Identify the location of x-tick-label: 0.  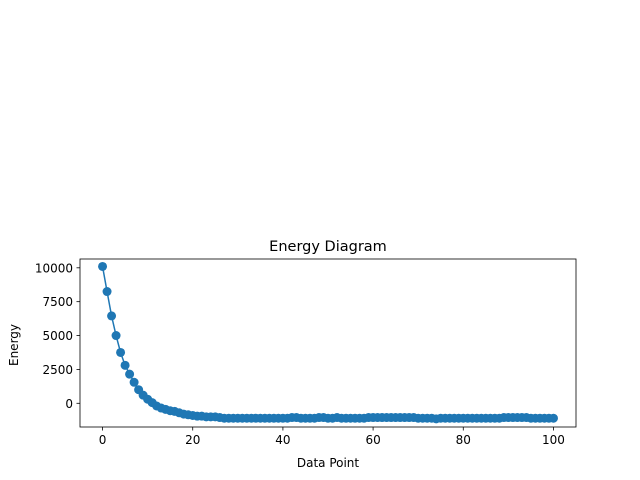
(103, 440).